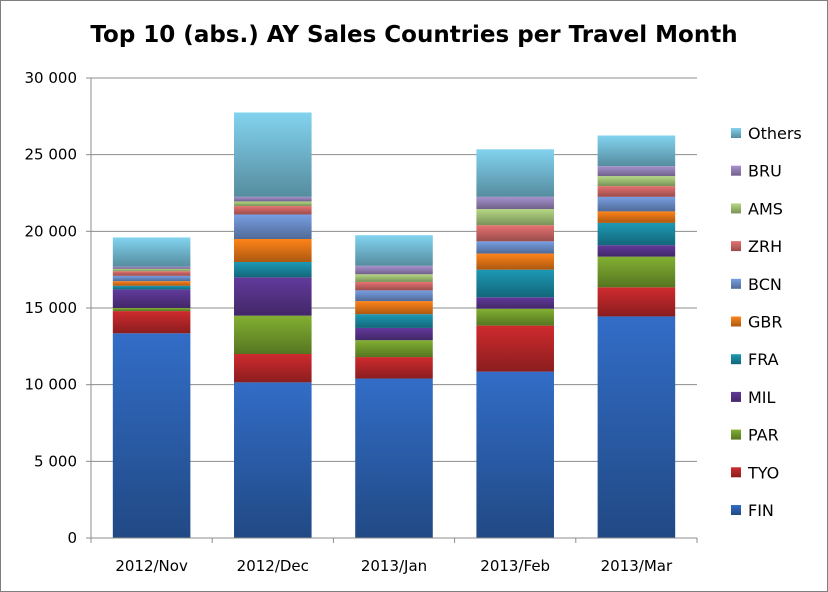 The image size is (828, 592). I want to click on y-tick-label: 5 000, so click(55, 461).